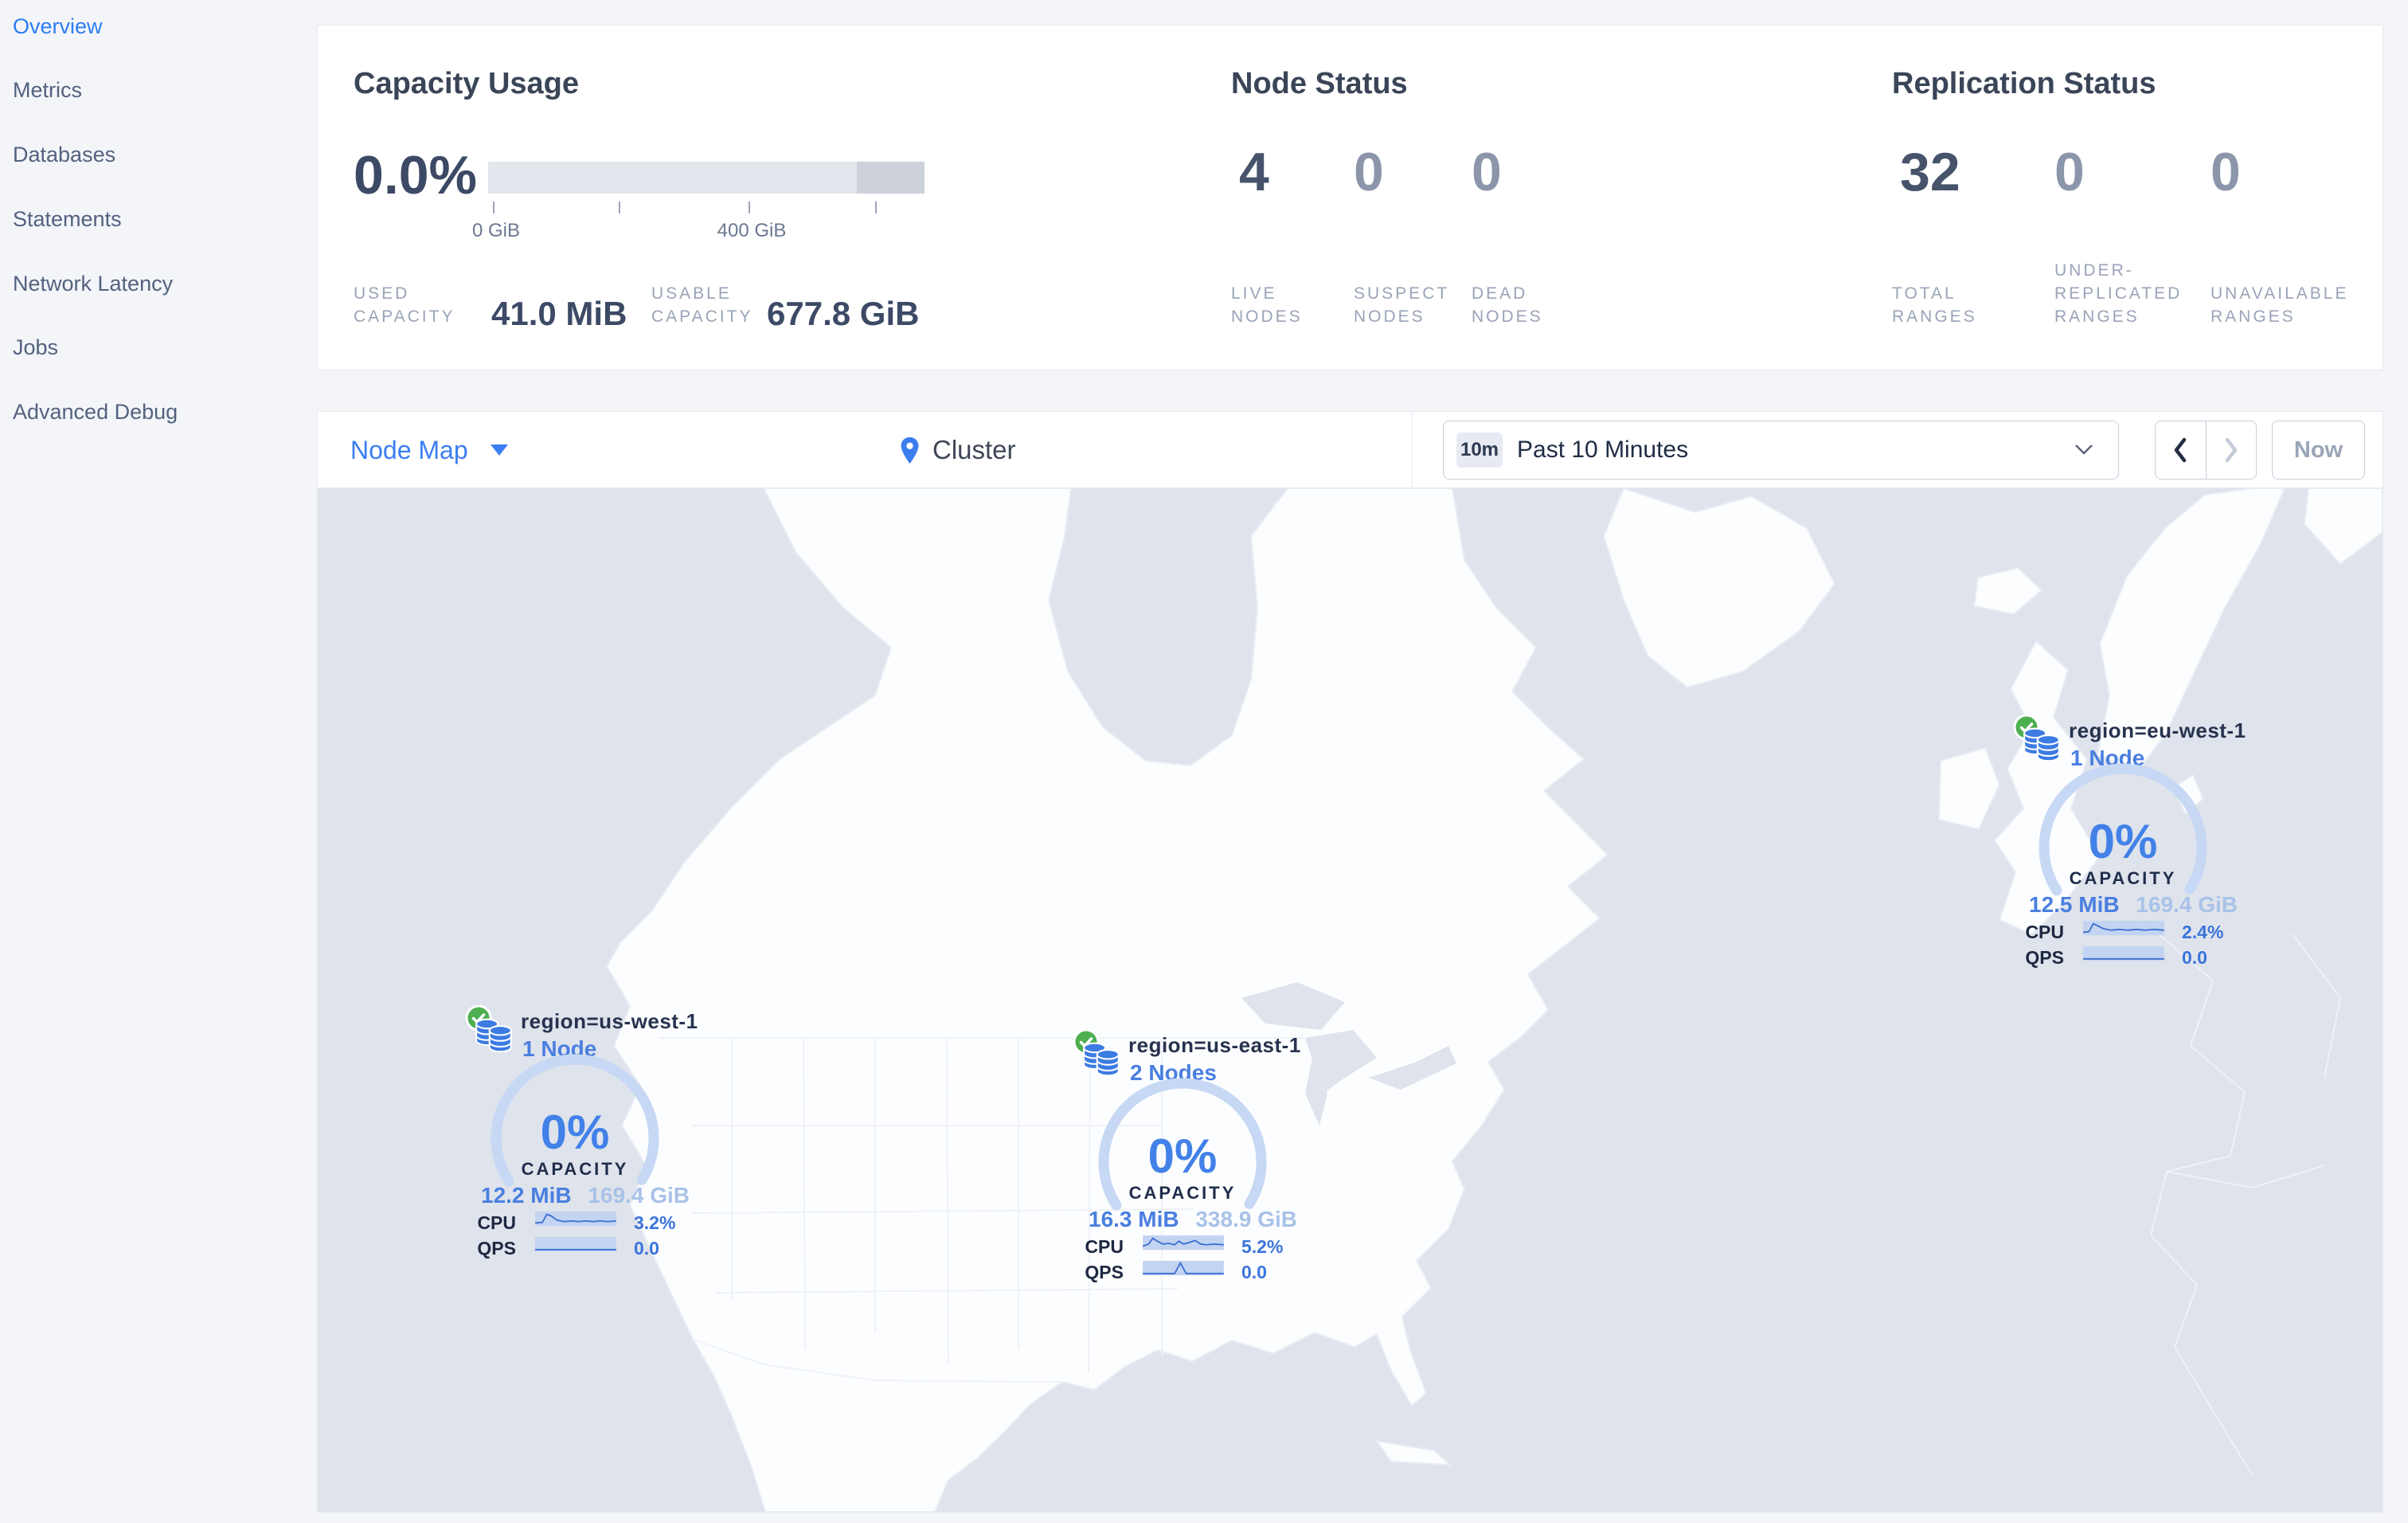 This screenshot has height=1523, width=2408. What do you see at coordinates (409, 449) in the screenshot?
I see `view-mode-label: Node Map` at bounding box center [409, 449].